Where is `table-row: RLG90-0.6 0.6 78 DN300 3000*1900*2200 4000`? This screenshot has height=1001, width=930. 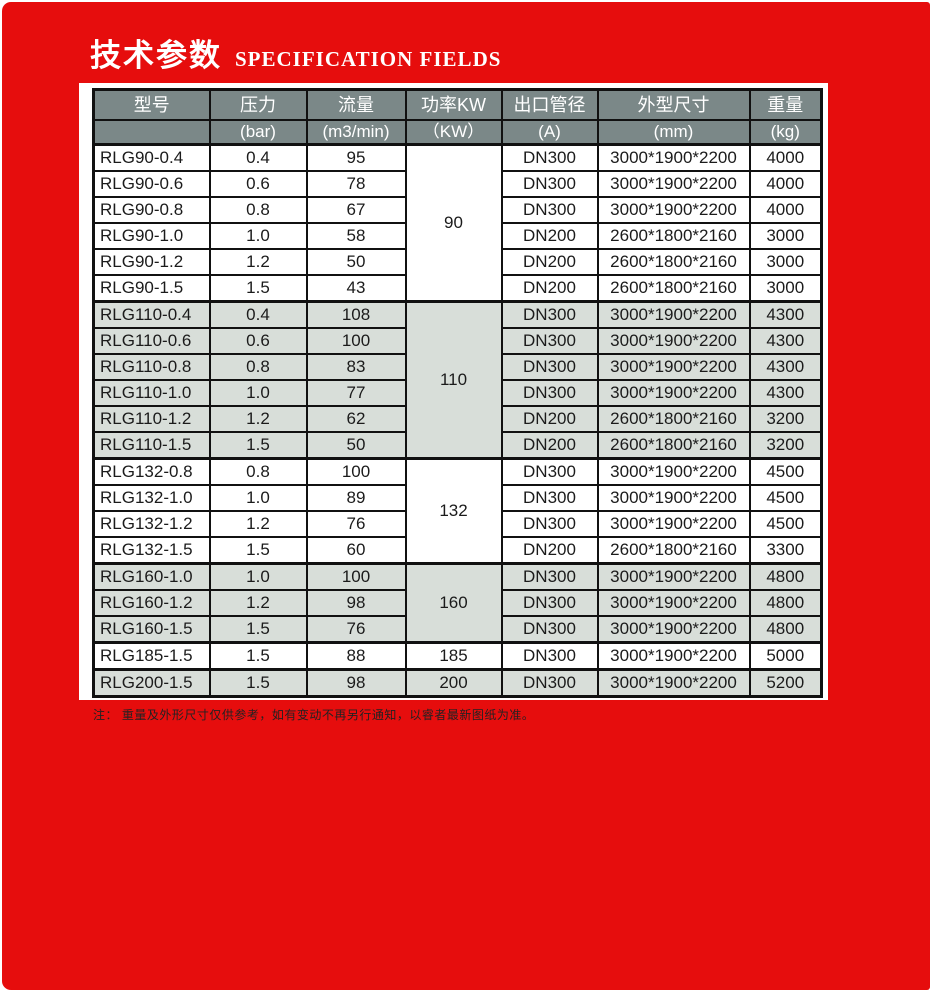
table-row: RLG90-0.6 0.6 78 DN300 3000*1900*2200 4000 is located at coordinates (457, 184).